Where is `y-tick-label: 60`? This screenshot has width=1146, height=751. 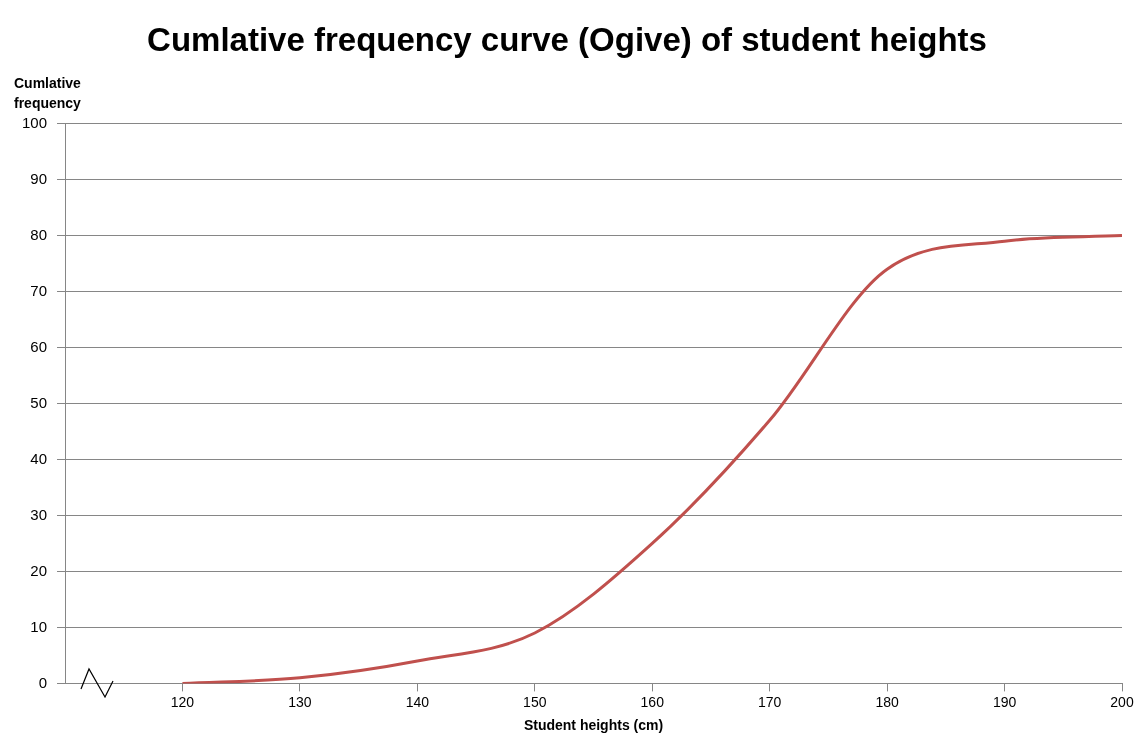
y-tick-label: 60 is located at coordinates (39, 346).